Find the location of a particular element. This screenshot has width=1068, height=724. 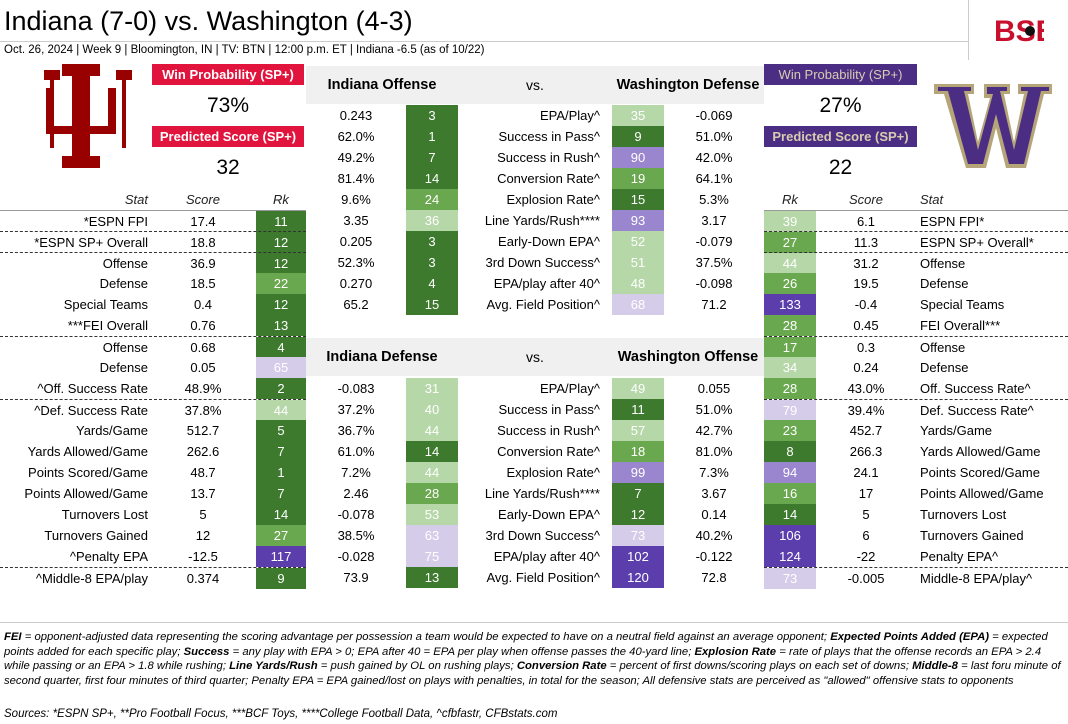

stat-score: 24.1 is located at coordinates (866, 472).